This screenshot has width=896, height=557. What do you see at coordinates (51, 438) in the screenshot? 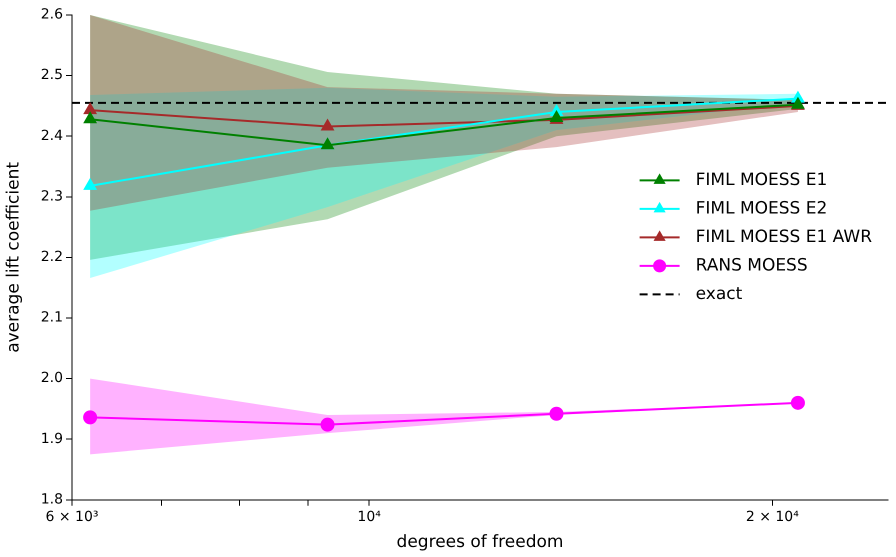
I see `y-tick-label: 1.9` at bounding box center [51, 438].